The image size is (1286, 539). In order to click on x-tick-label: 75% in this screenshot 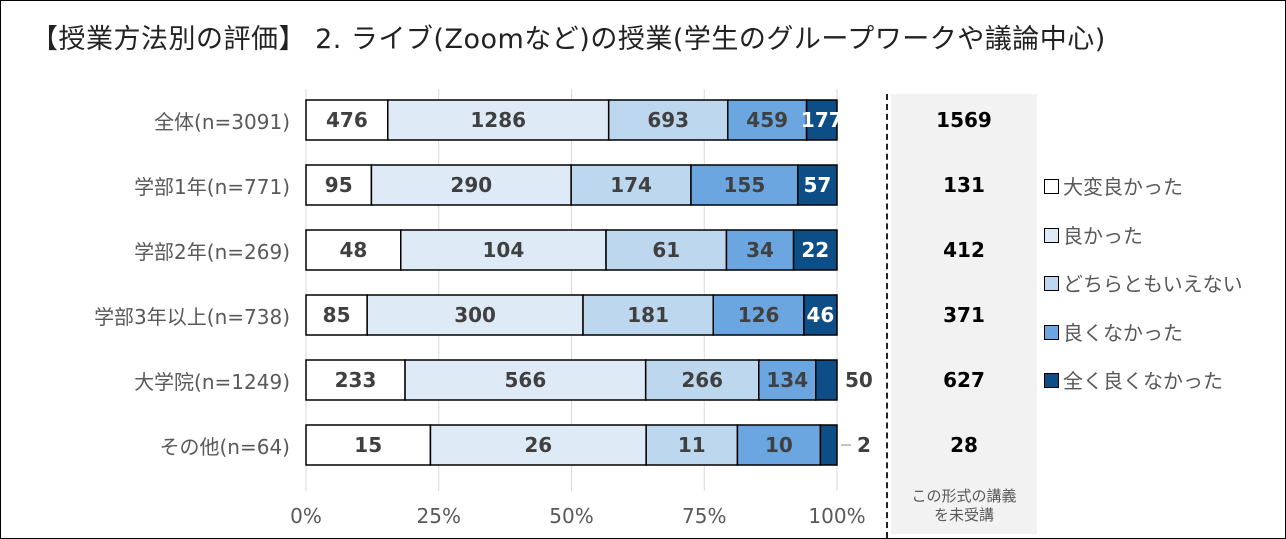, I will do `click(704, 516)`.